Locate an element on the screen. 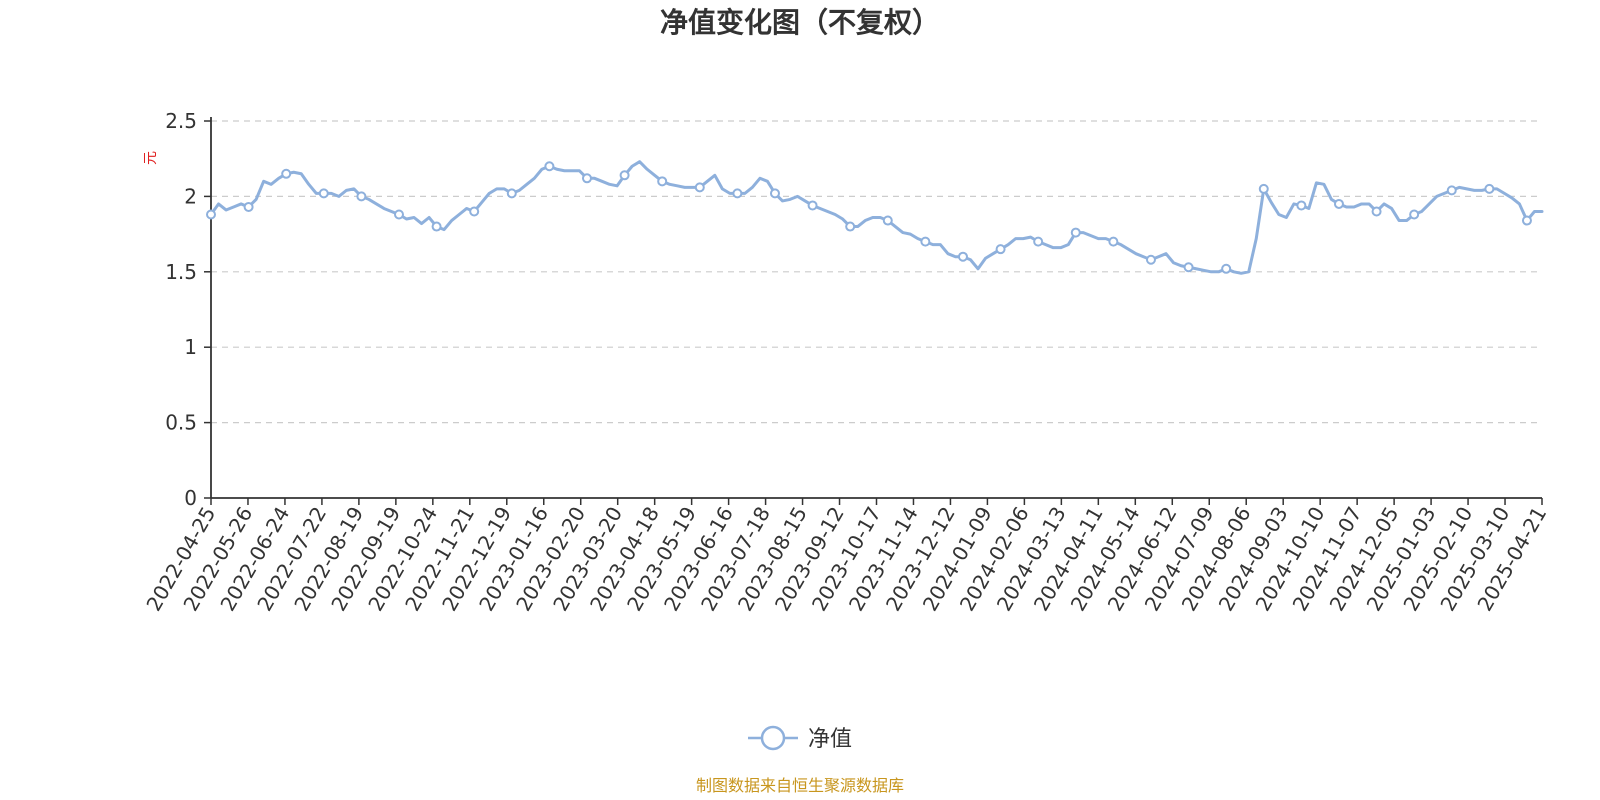 The height and width of the screenshot is (800, 1600). y-tick-label: 0.5 is located at coordinates (181, 423).